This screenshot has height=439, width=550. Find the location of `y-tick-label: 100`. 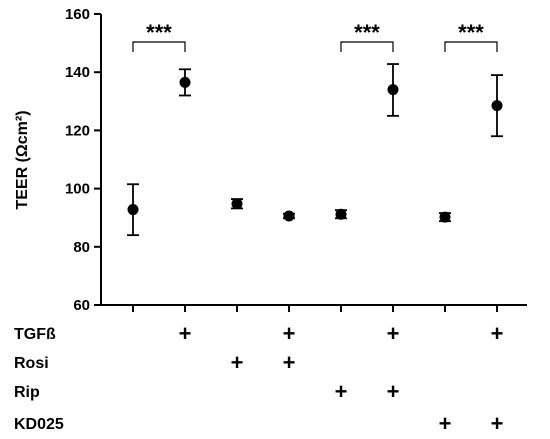

y-tick-label: 100 is located at coordinates (77, 189).